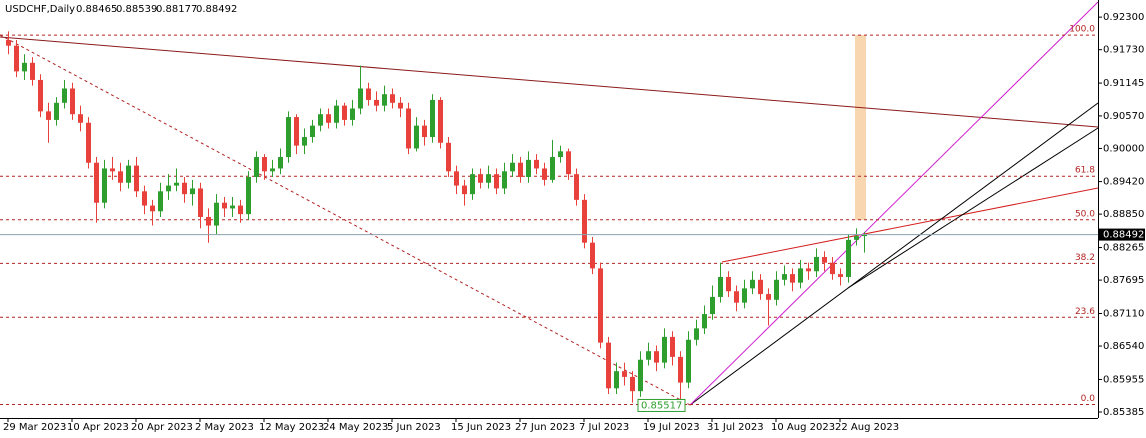  I want to click on y-tick-label: 0.90570, so click(1123, 116).